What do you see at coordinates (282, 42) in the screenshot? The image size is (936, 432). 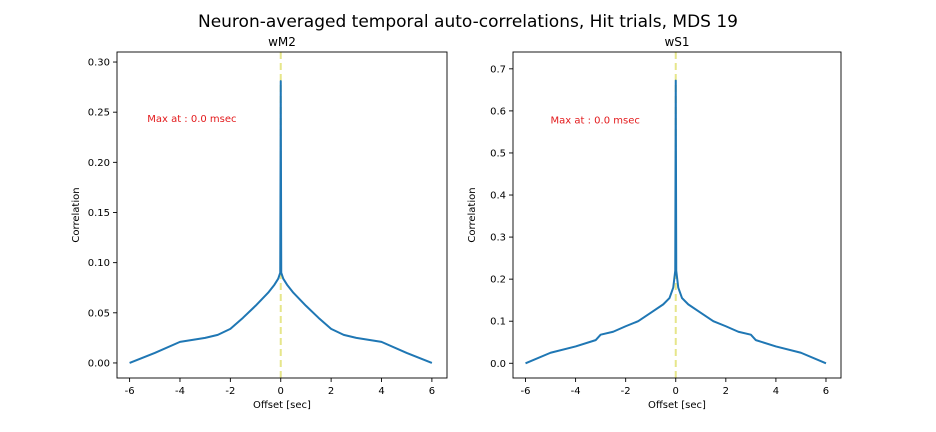 I see `subplot-title: wM2` at bounding box center [282, 42].